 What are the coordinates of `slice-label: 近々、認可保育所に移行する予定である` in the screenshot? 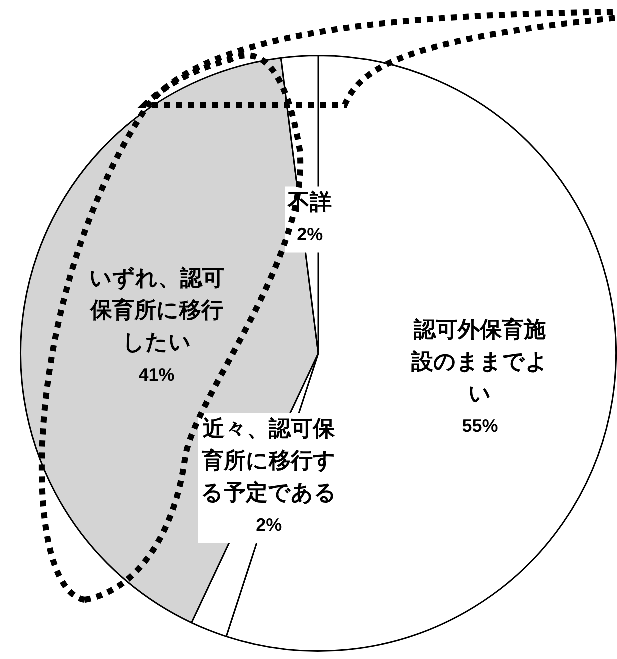 It's located at (269, 461).